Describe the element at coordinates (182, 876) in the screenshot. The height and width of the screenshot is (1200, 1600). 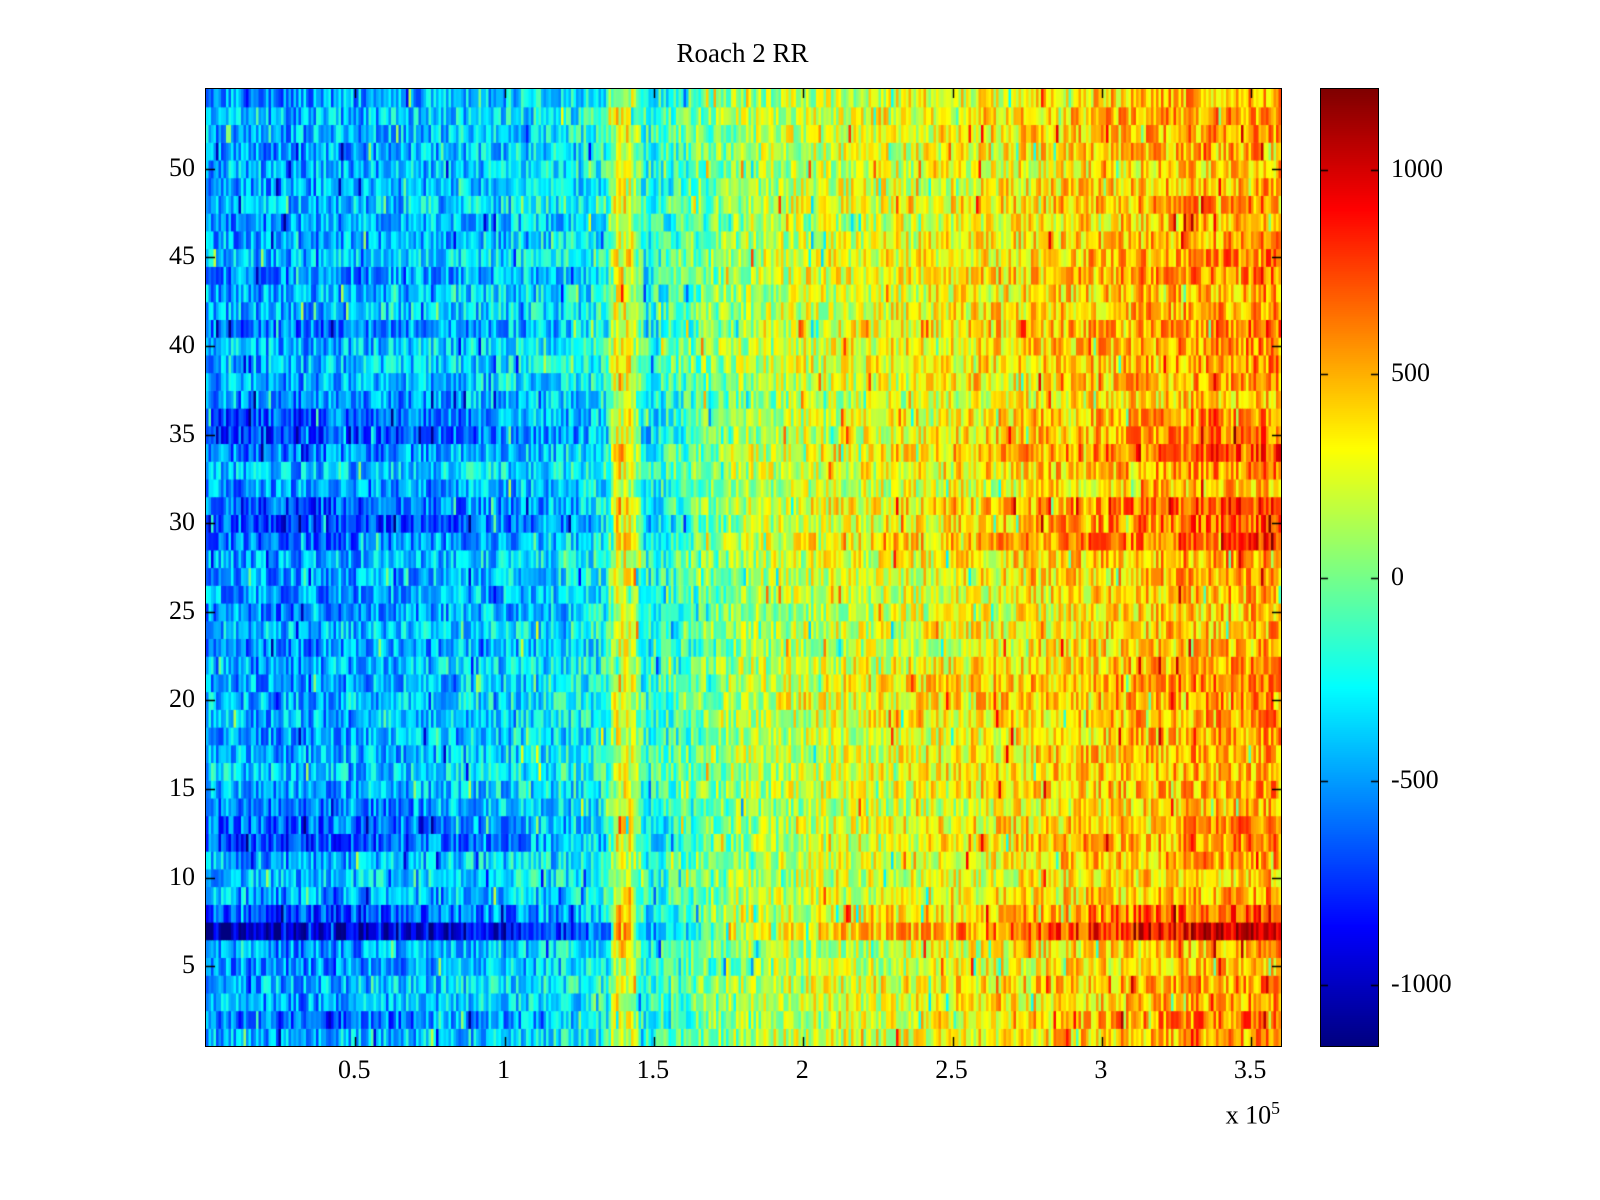
I see `y-tick-label: 10` at that location.